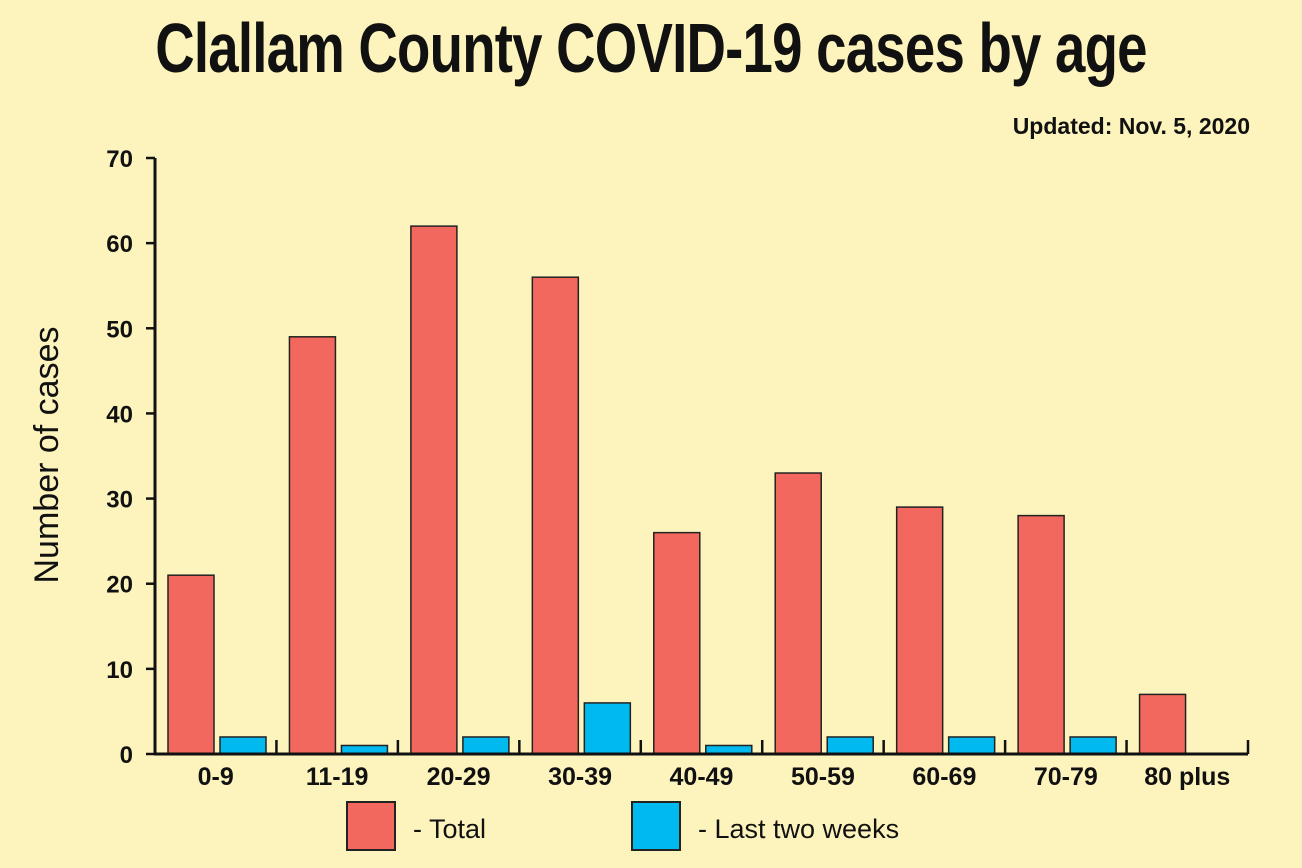  What do you see at coordinates (580, 777) in the screenshot?
I see `x-tick-label: 30-39` at bounding box center [580, 777].